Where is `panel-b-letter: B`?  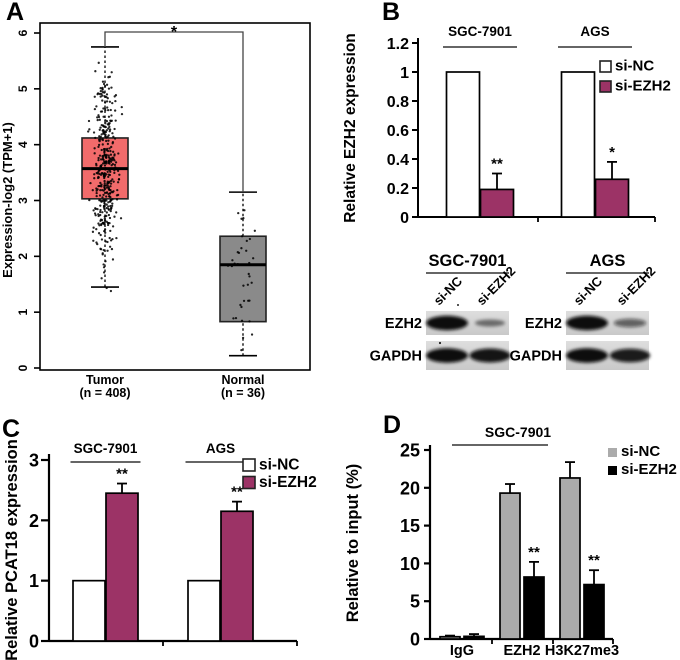 panel-b-letter: B is located at coordinates (391, 13).